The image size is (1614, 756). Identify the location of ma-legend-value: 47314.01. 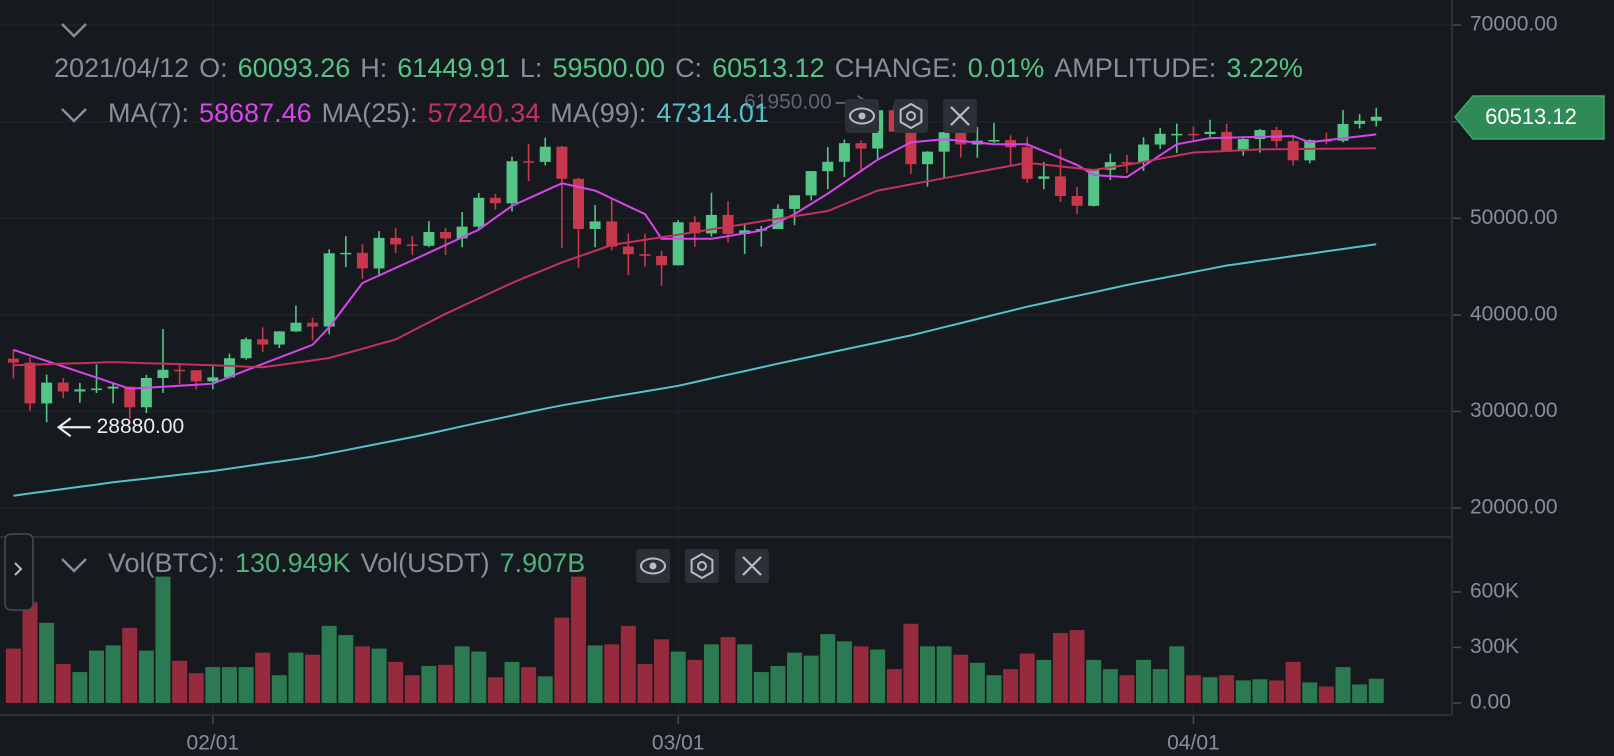
(712, 113).